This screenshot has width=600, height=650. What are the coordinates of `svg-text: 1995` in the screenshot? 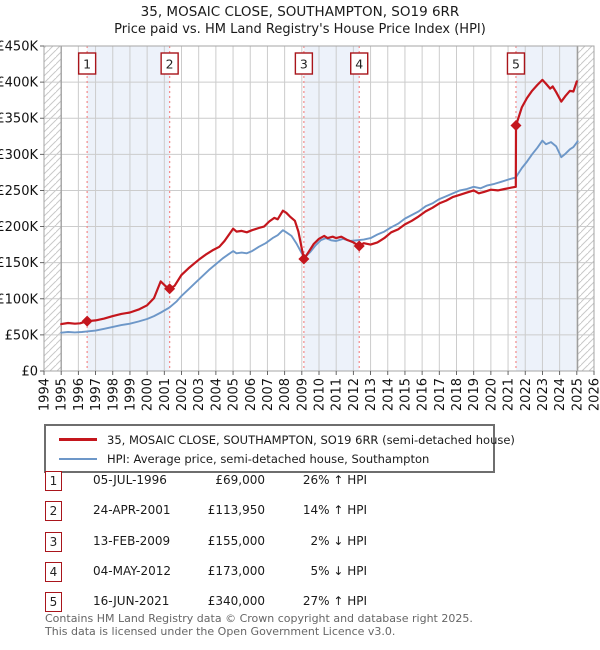 It's located at (62, 394).